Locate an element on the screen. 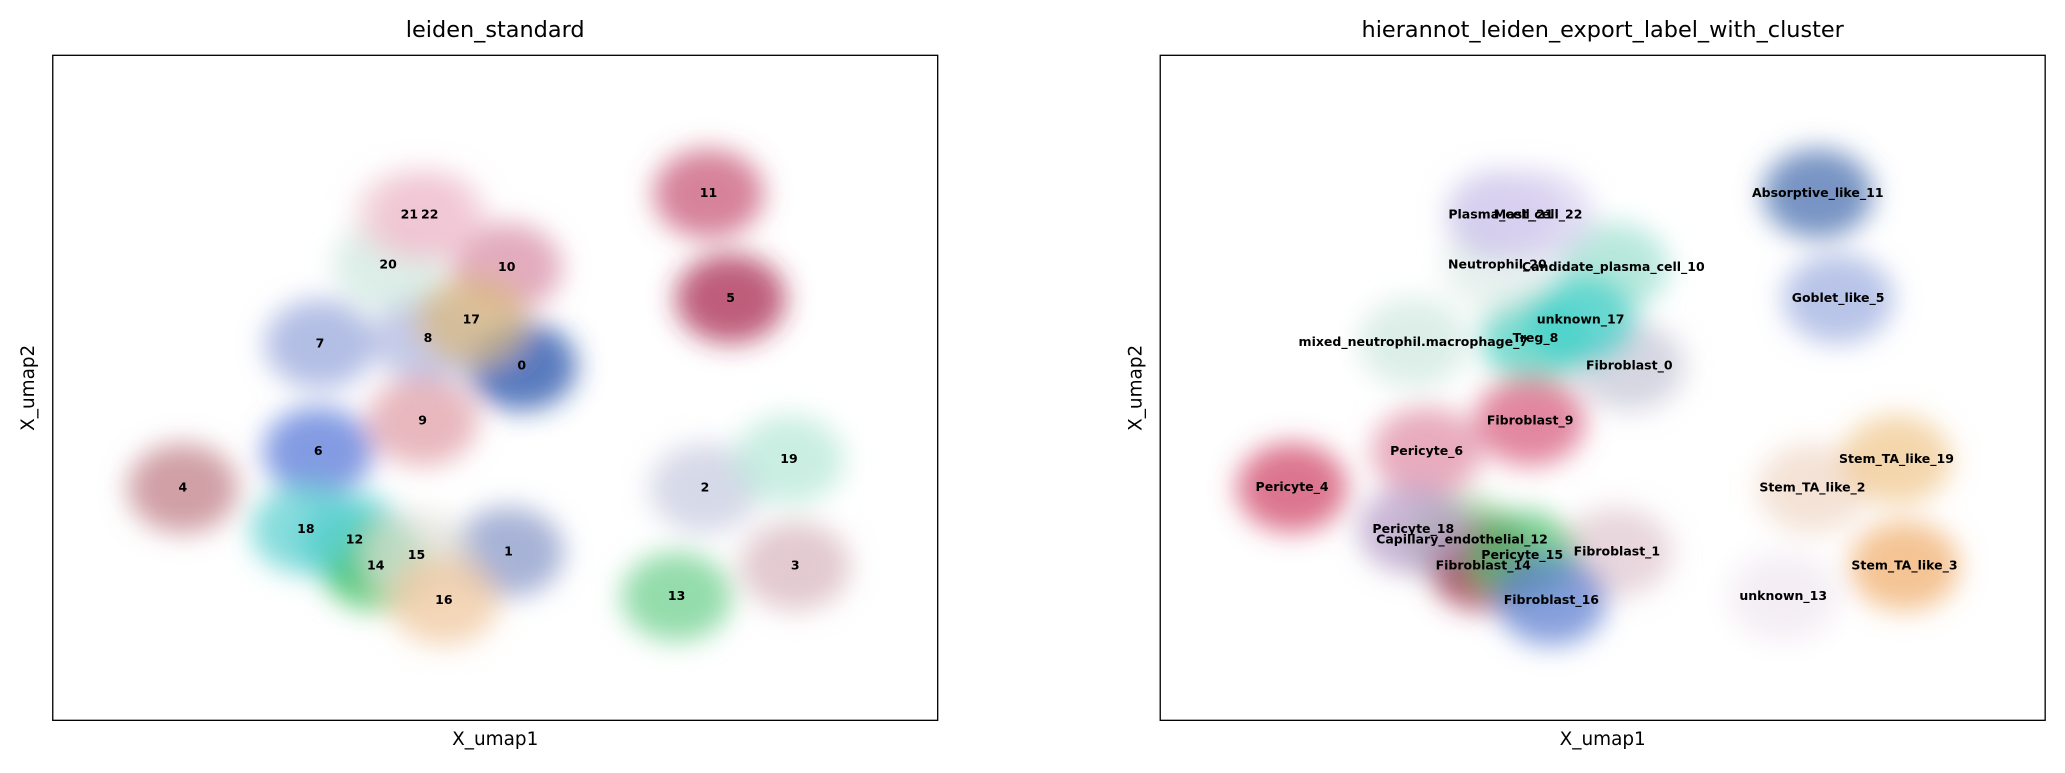 Image resolution: width=2065 pixels, height=773 pixels. cluster-label: mixed_neutrophil.macrophage_7 is located at coordinates (1414, 342).